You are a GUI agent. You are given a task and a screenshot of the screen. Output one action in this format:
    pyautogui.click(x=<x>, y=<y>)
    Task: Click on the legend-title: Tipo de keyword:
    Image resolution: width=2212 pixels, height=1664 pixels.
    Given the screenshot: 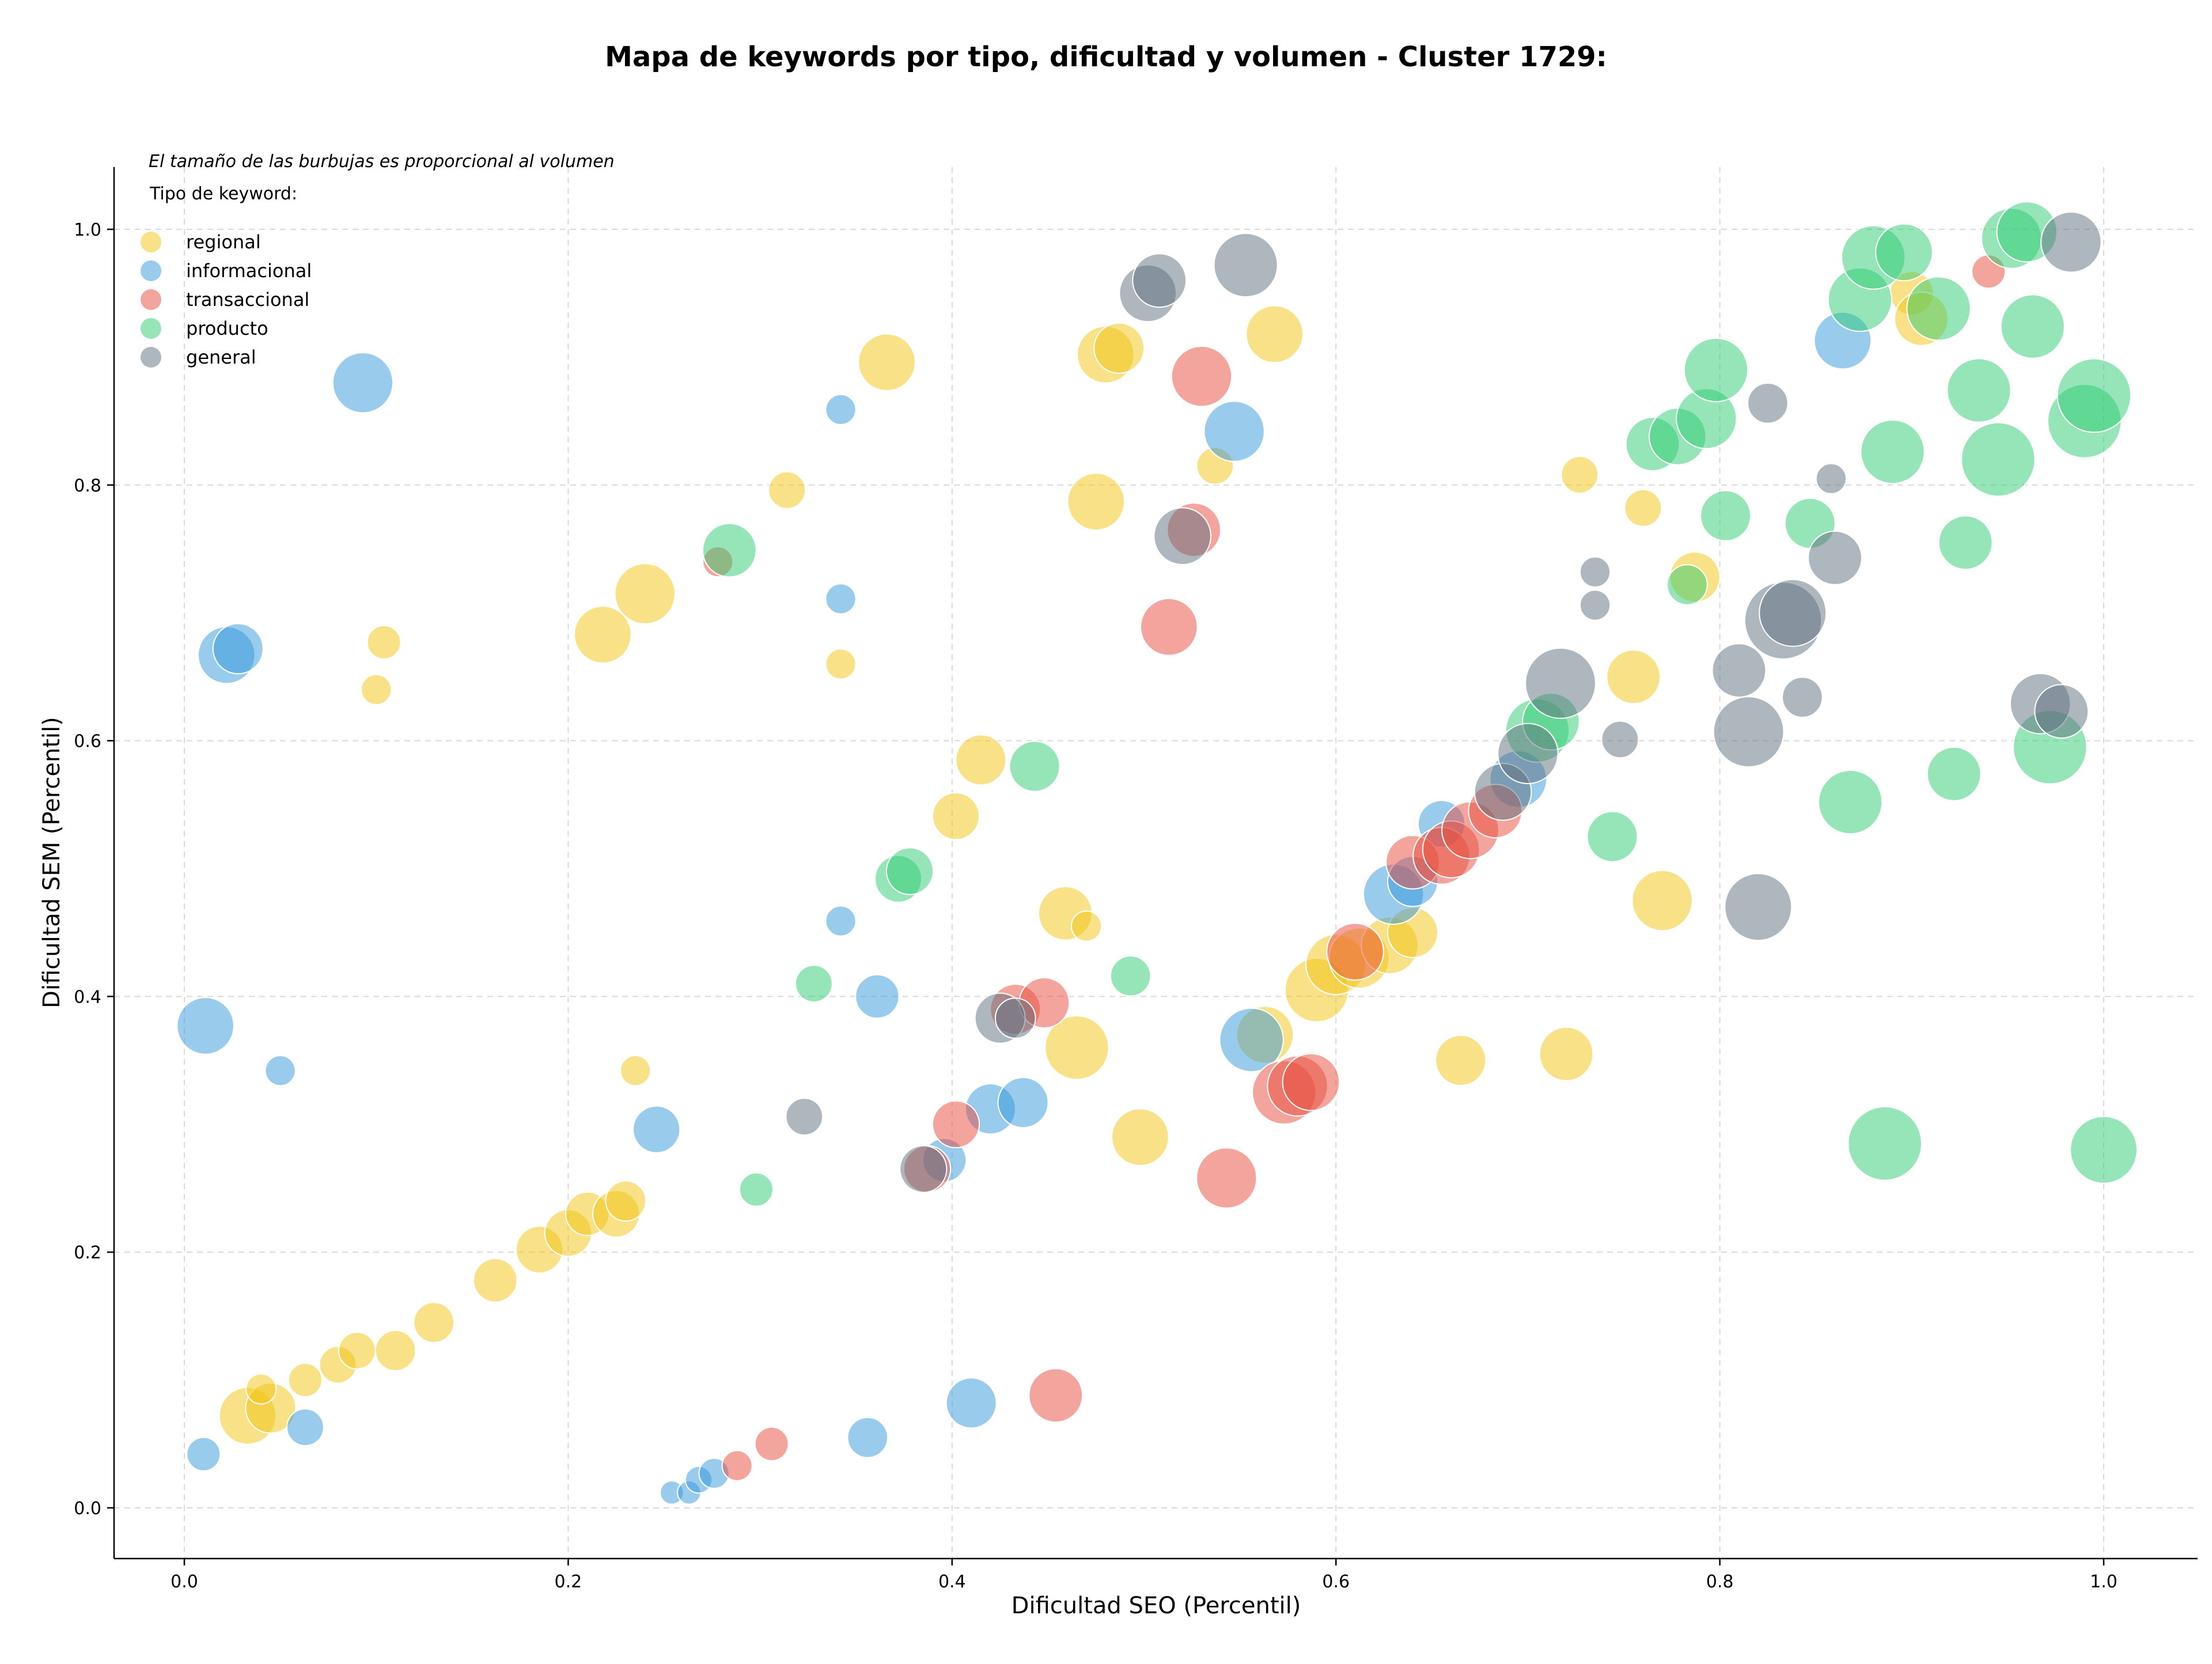 What is the action you would take?
    pyautogui.click(x=223, y=194)
    